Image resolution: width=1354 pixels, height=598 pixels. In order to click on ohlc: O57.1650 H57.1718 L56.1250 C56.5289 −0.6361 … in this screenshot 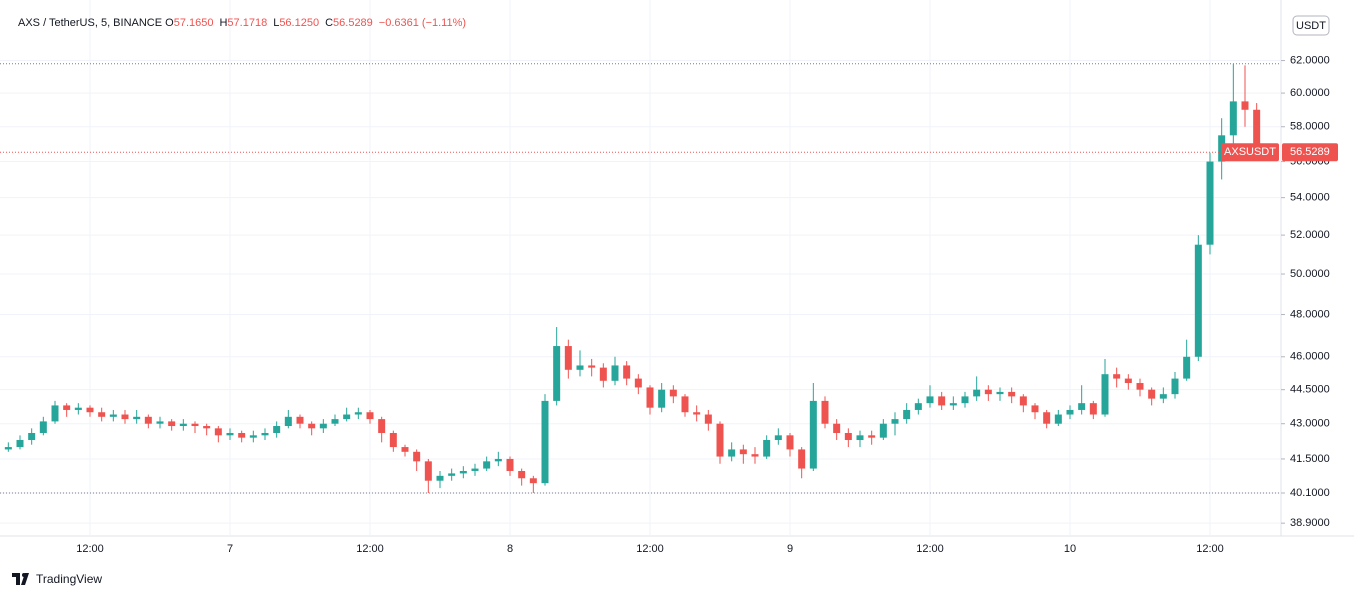, I will do `click(318, 23)`.